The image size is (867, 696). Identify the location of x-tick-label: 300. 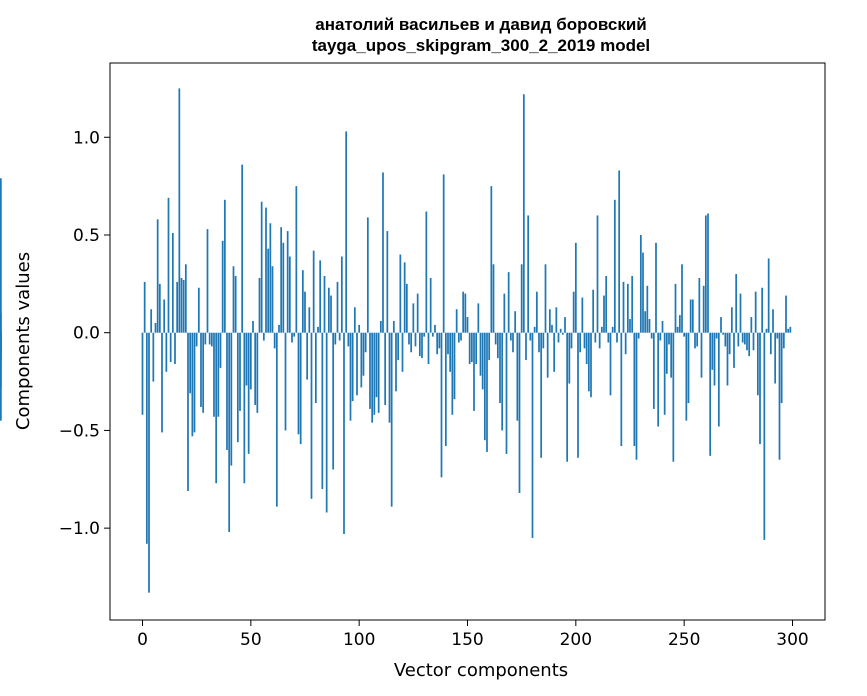
(792, 640).